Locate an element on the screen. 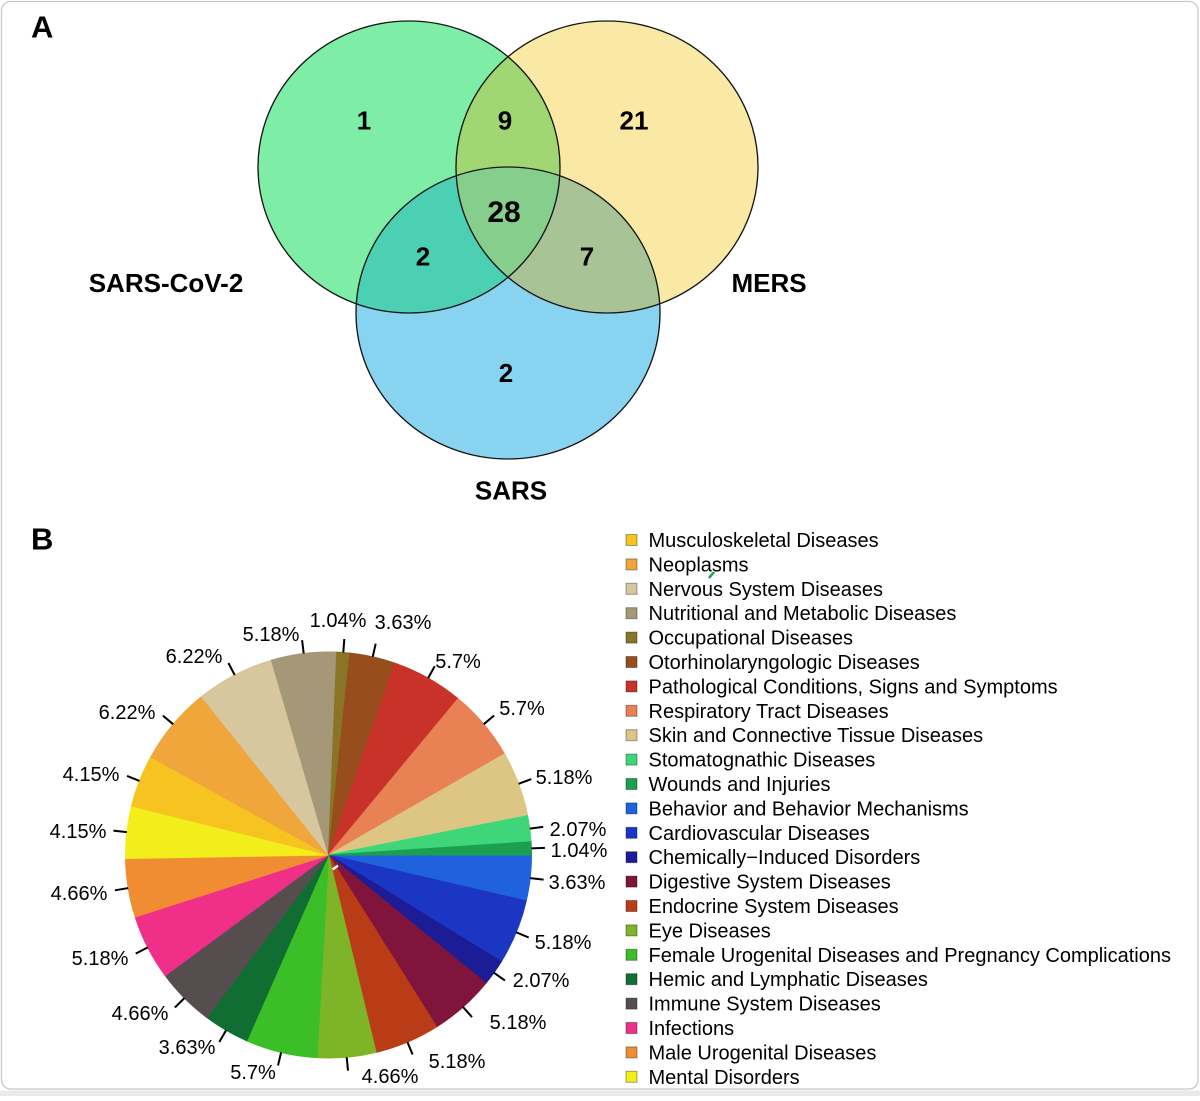  svg-text: Nervous System Diseases is located at coordinates (766, 590).